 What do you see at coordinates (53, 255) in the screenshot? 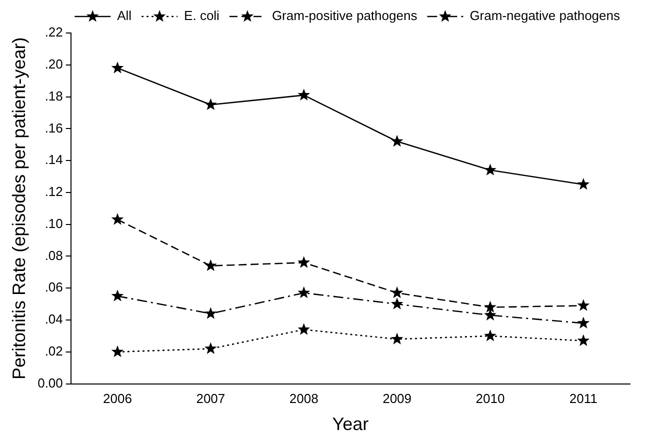
I see `y-tick-label: .08` at bounding box center [53, 255].